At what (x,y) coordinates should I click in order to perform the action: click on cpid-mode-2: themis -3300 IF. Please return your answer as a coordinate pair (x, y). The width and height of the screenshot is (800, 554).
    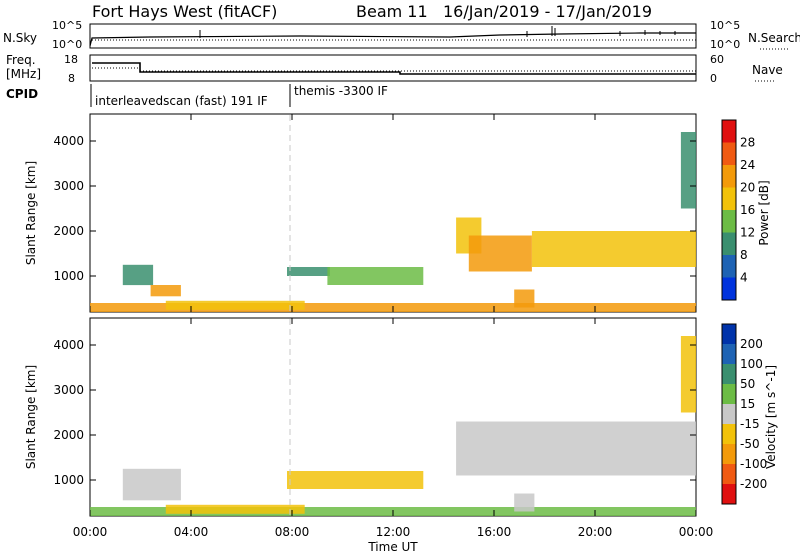
    Looking at the image, I should click on (341, 91).